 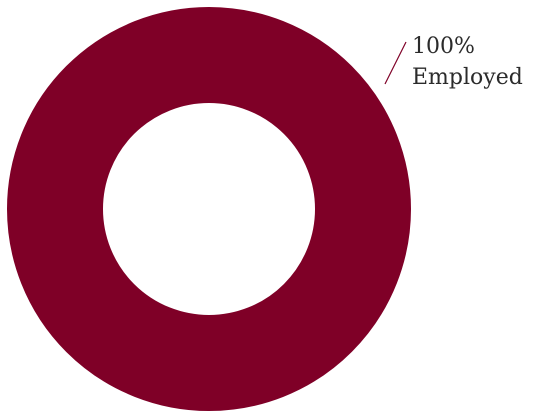 What do you see at coordinates (467, 77) in the screenshot?
I see `slice-category-label: Employed` at bounding box center [467, 77].